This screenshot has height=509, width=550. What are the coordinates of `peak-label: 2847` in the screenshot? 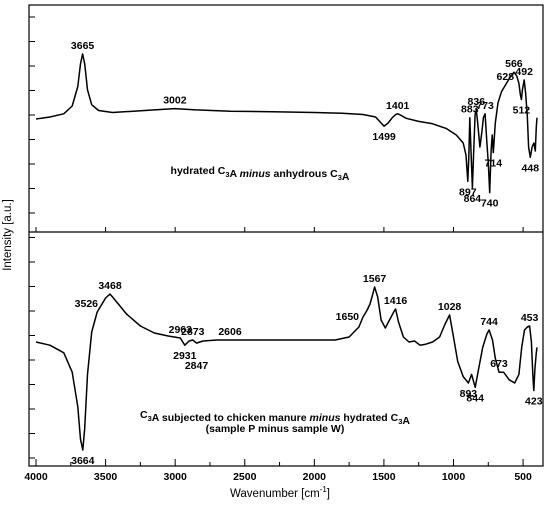 It's located at (197, 366).